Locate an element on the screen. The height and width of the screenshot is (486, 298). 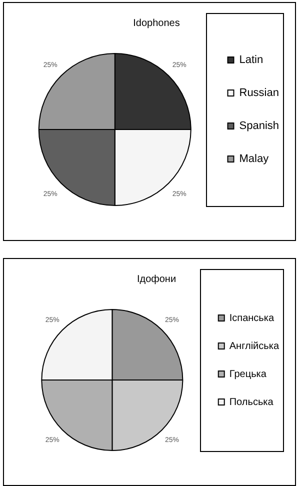
legend-label: Malay is located at coordinates (254, 159).